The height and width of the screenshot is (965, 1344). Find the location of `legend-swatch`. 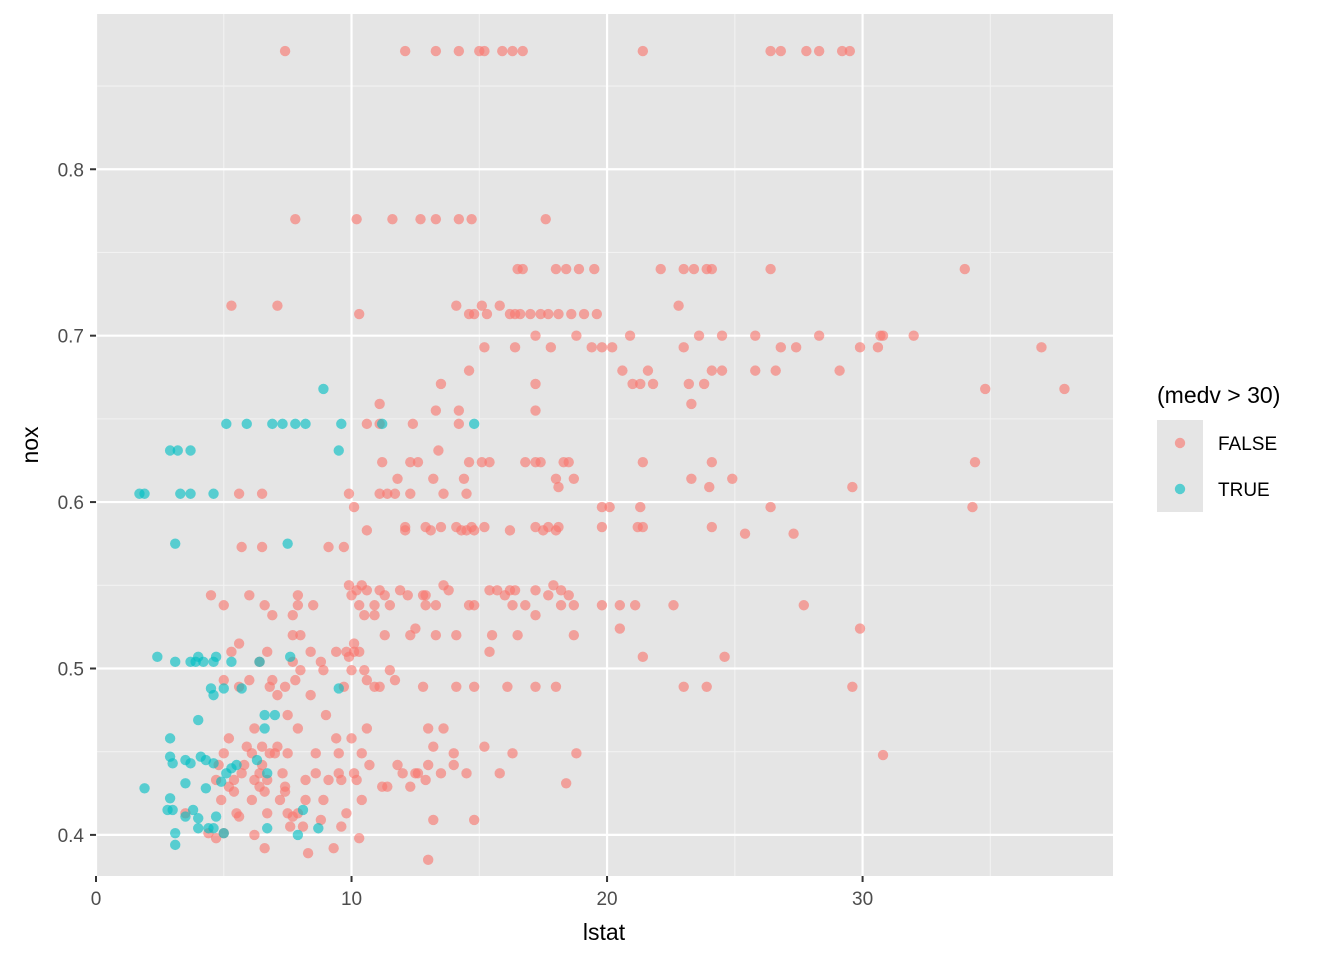

legend-swatch is located at coordinates (1180, 443).